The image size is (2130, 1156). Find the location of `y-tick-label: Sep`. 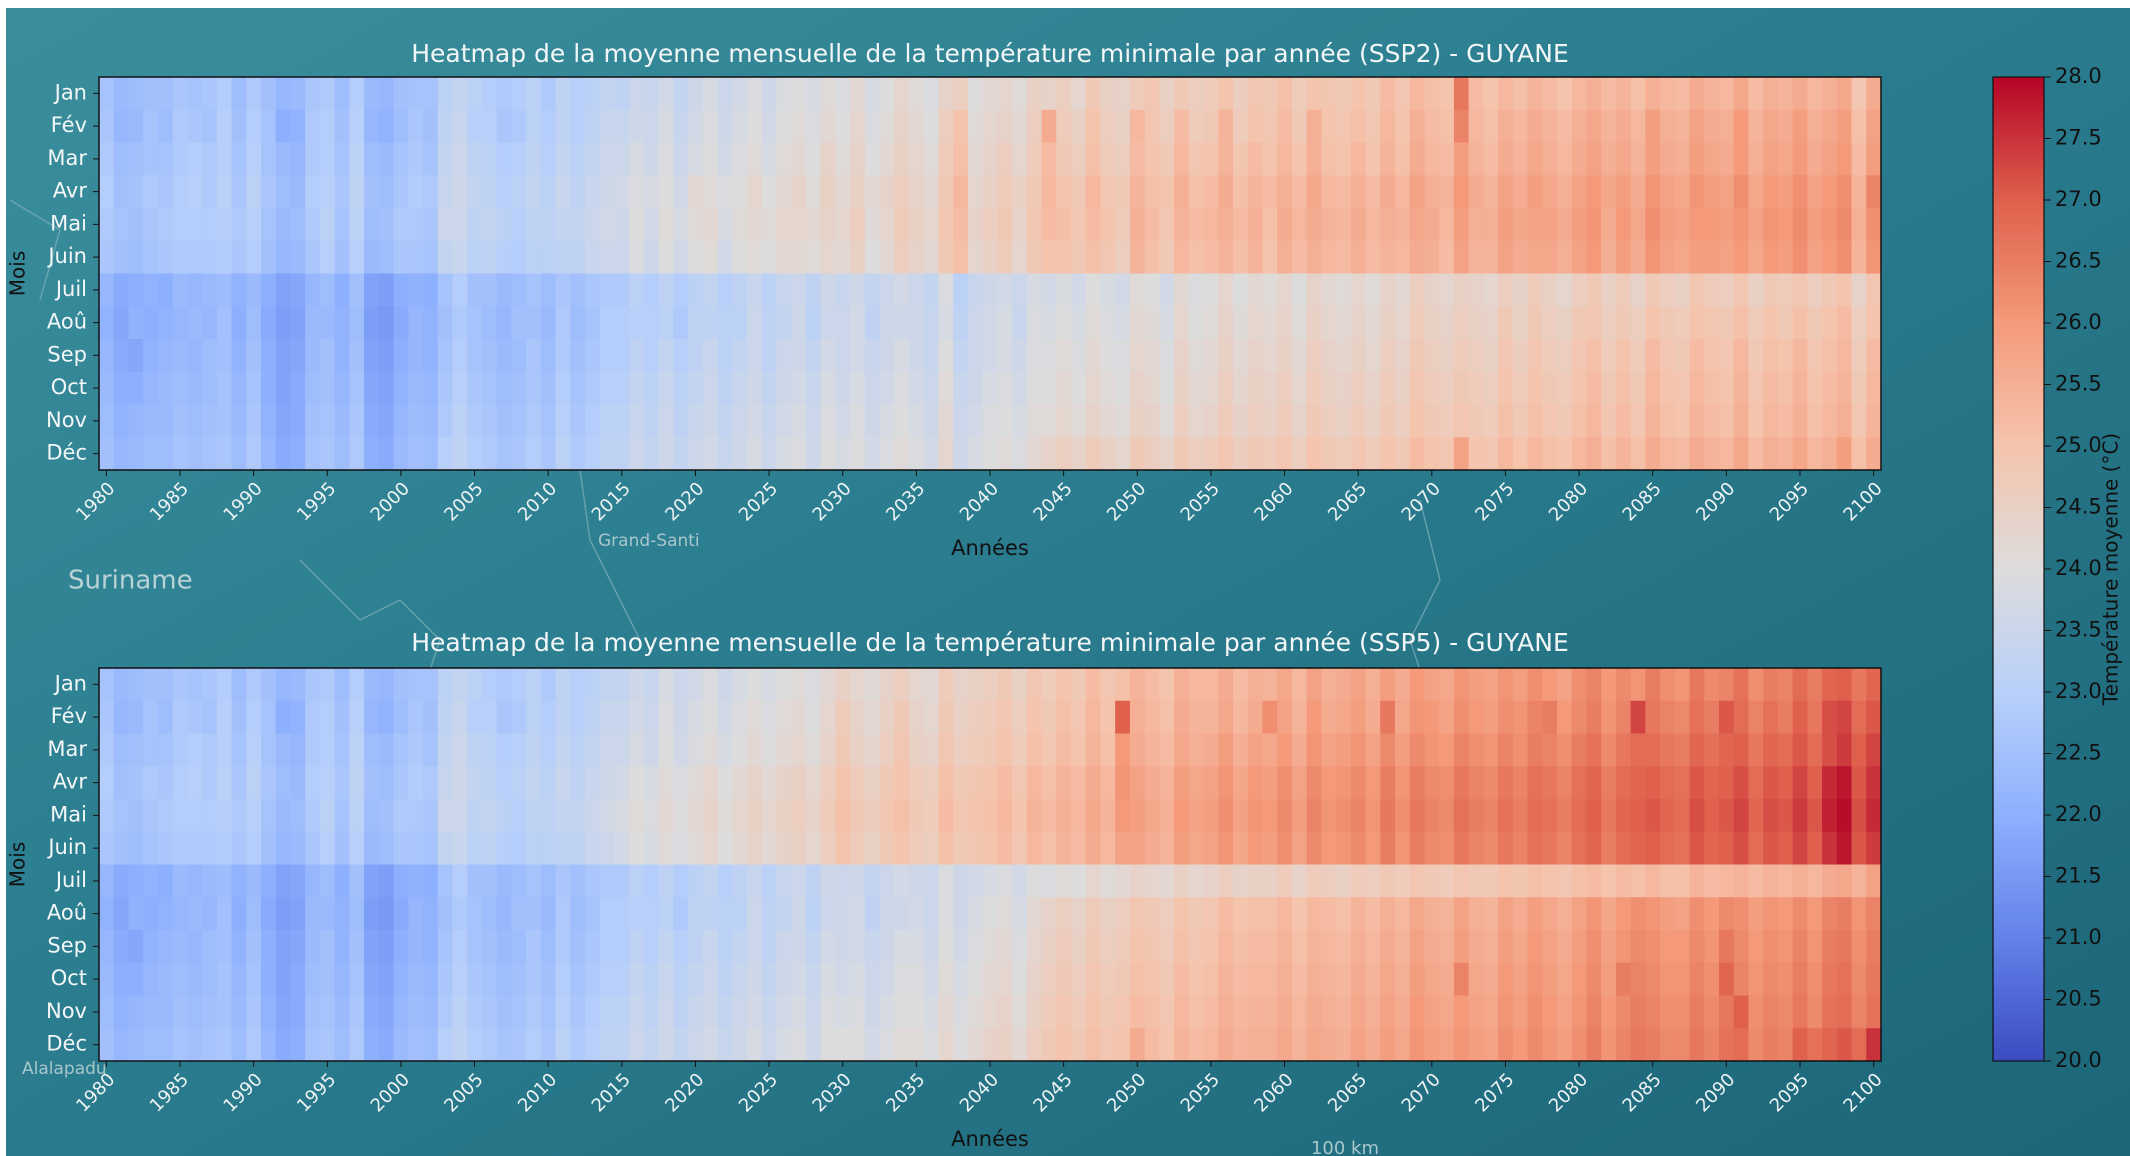

y-tick-label: Sep is located at coordinates (67, 354).